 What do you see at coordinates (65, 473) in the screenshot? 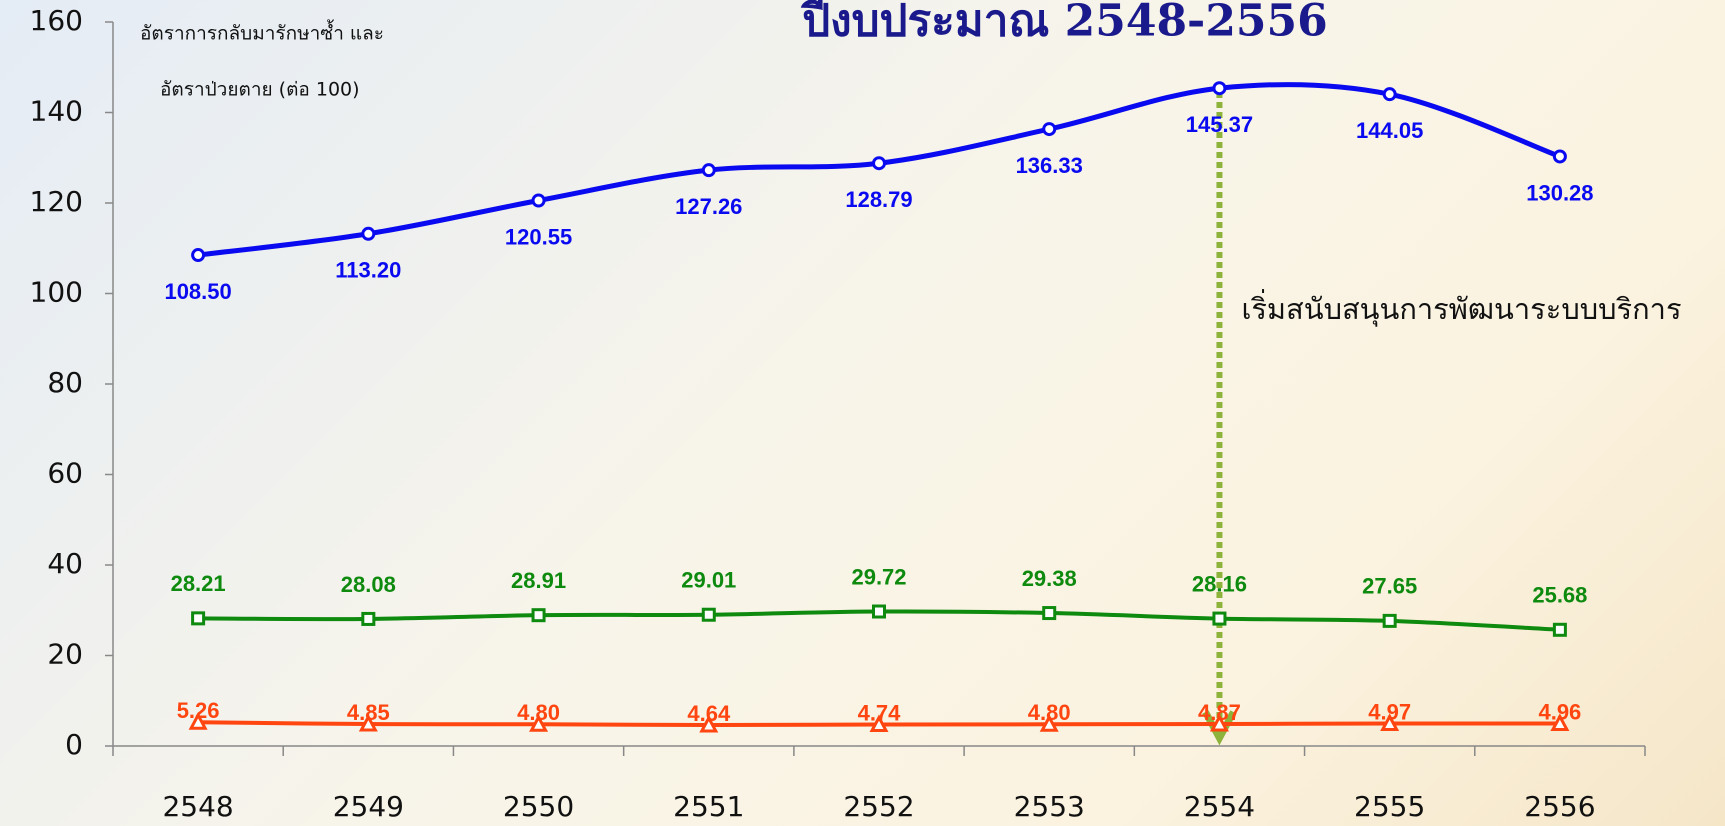
I see `y-tick-label: 60` at bounding box center [65, 473].